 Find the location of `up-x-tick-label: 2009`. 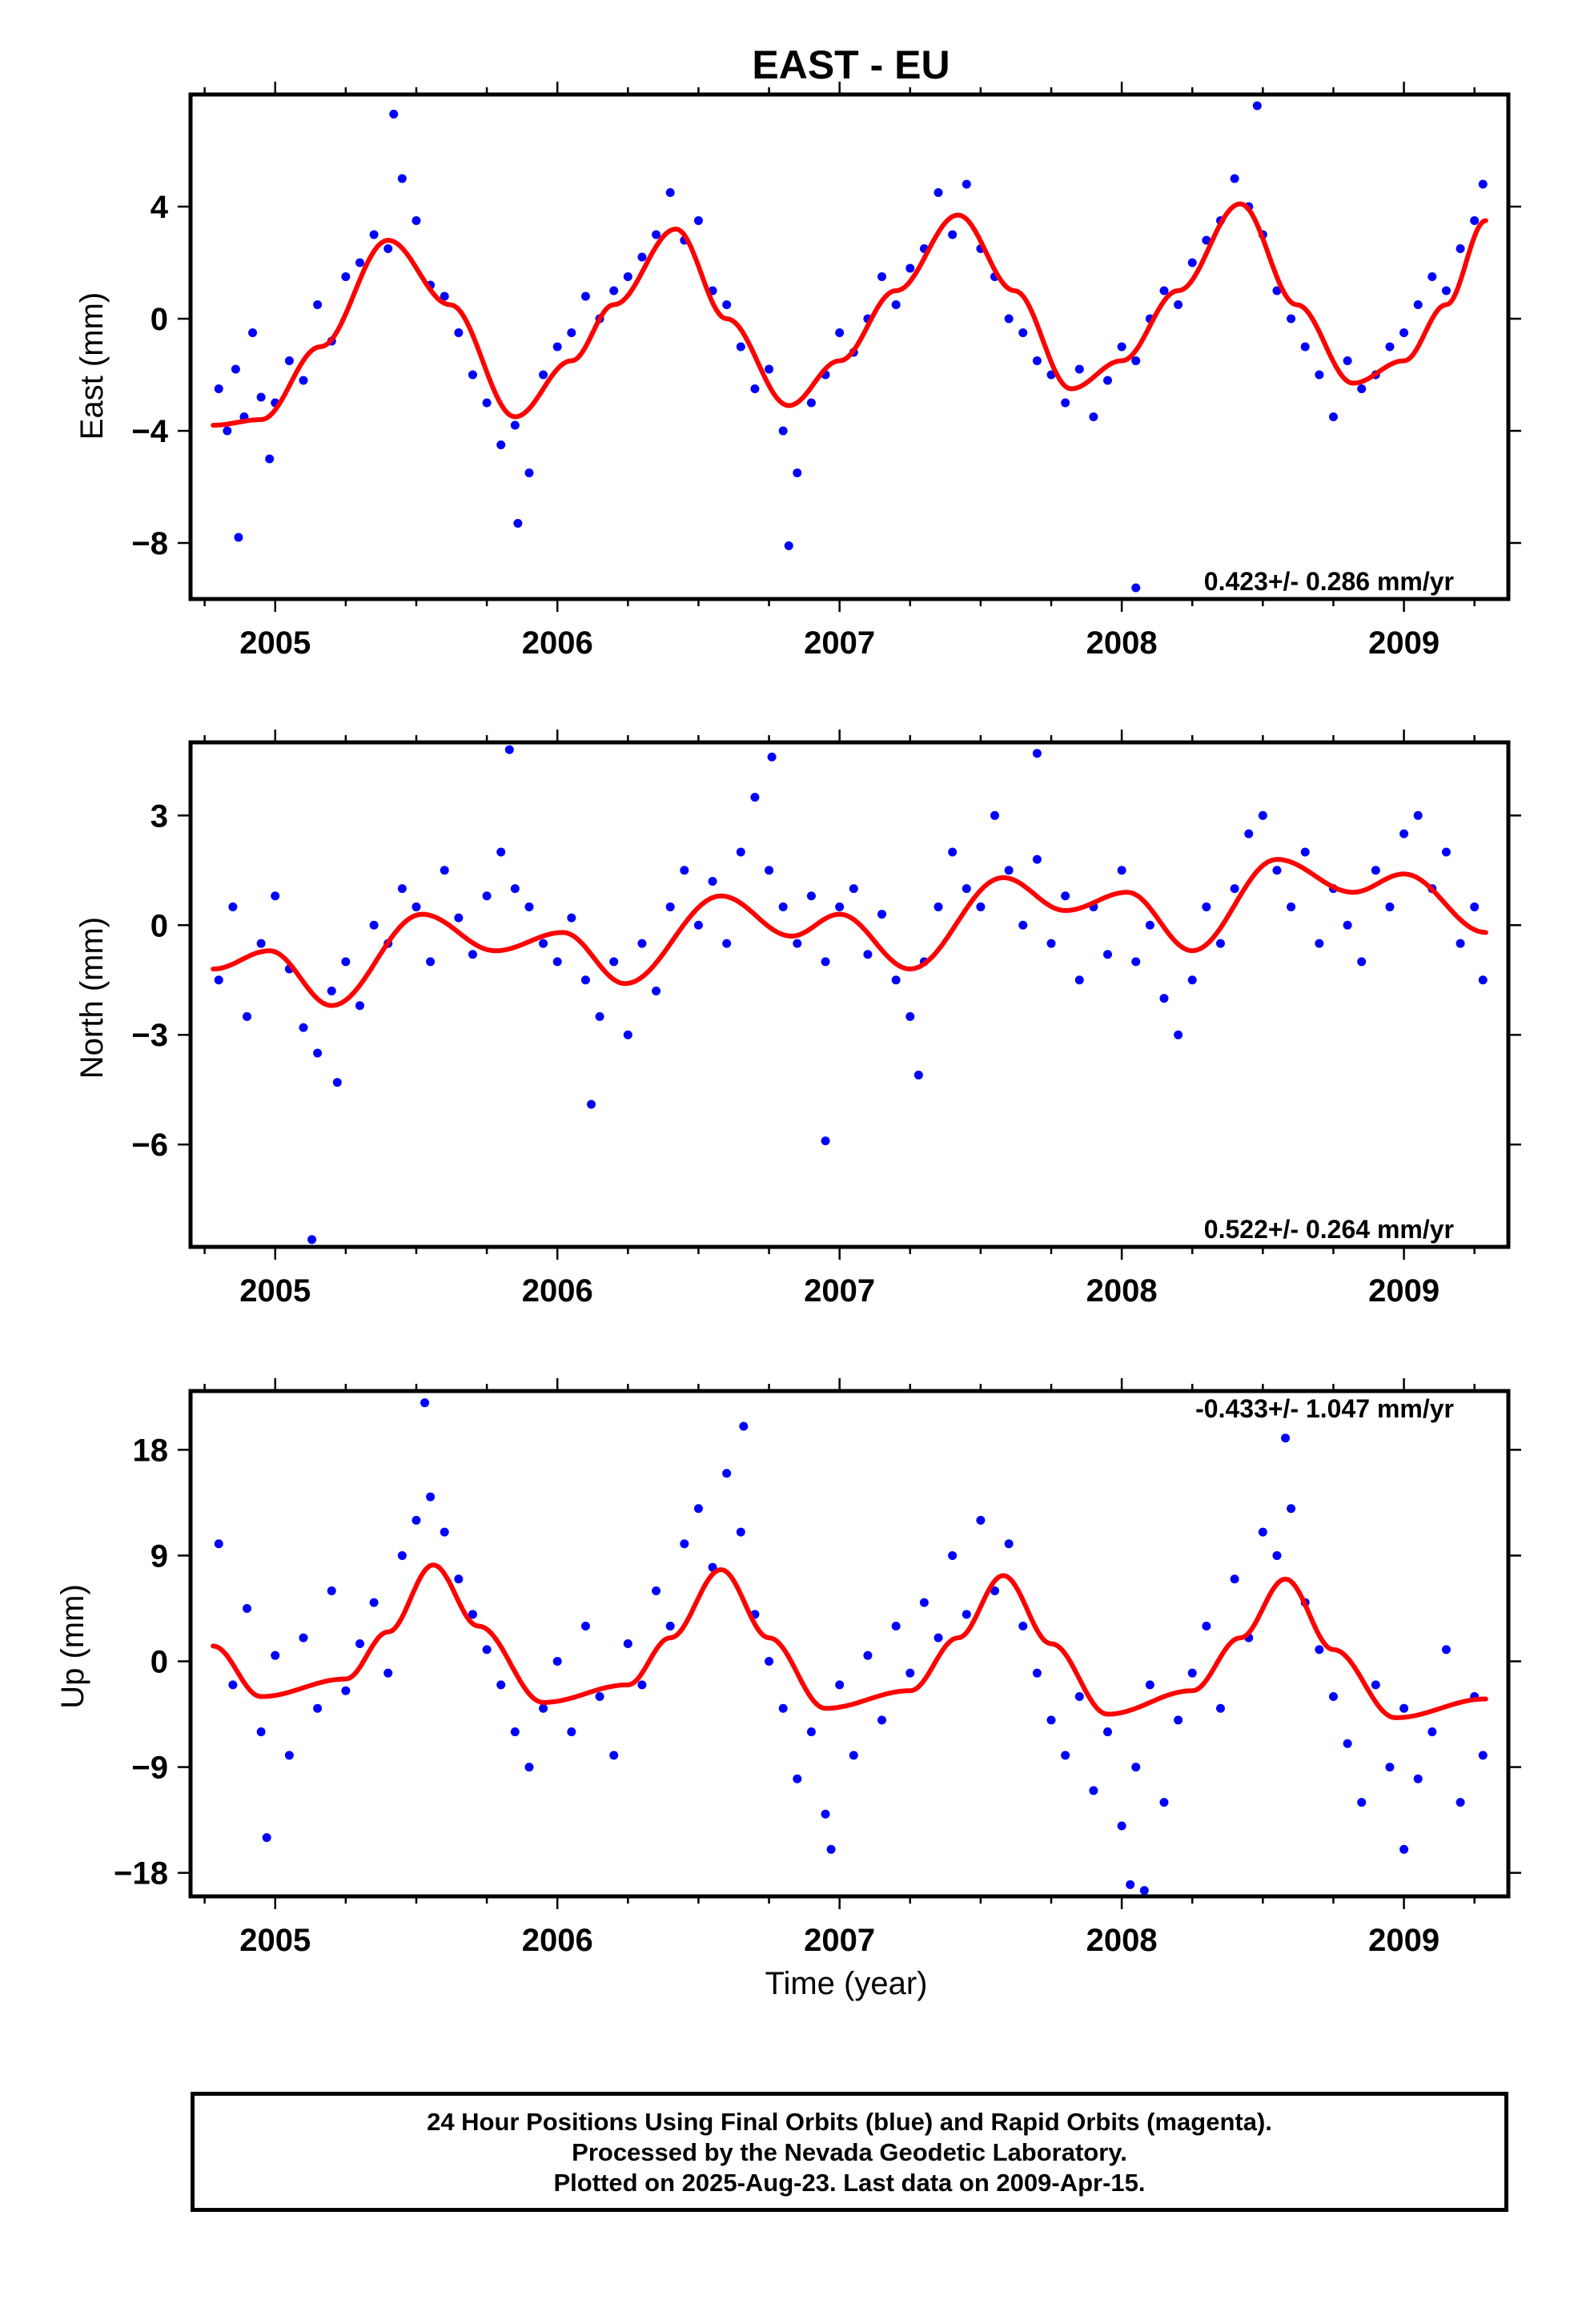

up-x-tick-label: 2009 is located at coordinates (1404, 1940).